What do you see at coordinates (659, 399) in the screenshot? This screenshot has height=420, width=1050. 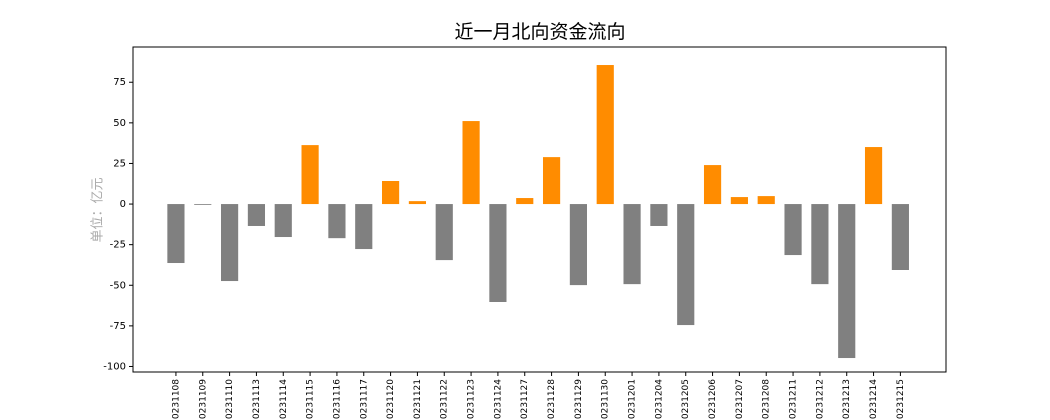 I see `x-tick-label: 20231204` at bounding box center [659, 399].